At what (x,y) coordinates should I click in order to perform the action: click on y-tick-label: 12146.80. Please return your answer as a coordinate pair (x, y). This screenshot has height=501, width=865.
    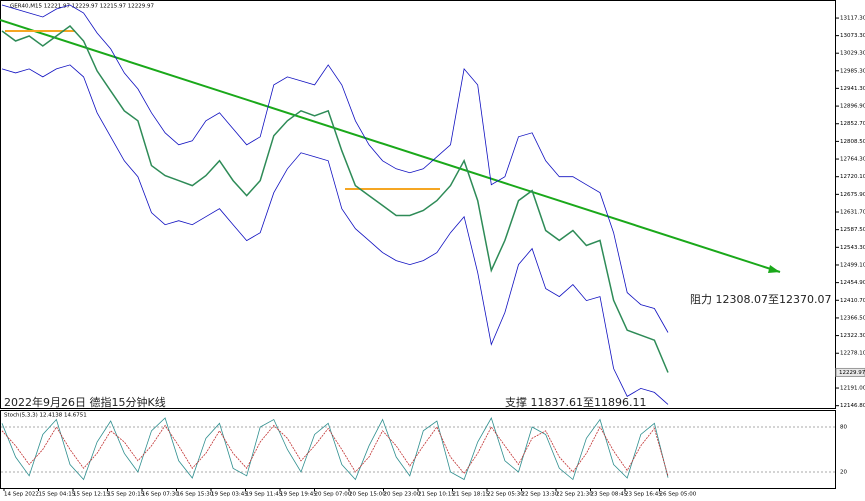
    Looking at the image, I should click on (852, 406).